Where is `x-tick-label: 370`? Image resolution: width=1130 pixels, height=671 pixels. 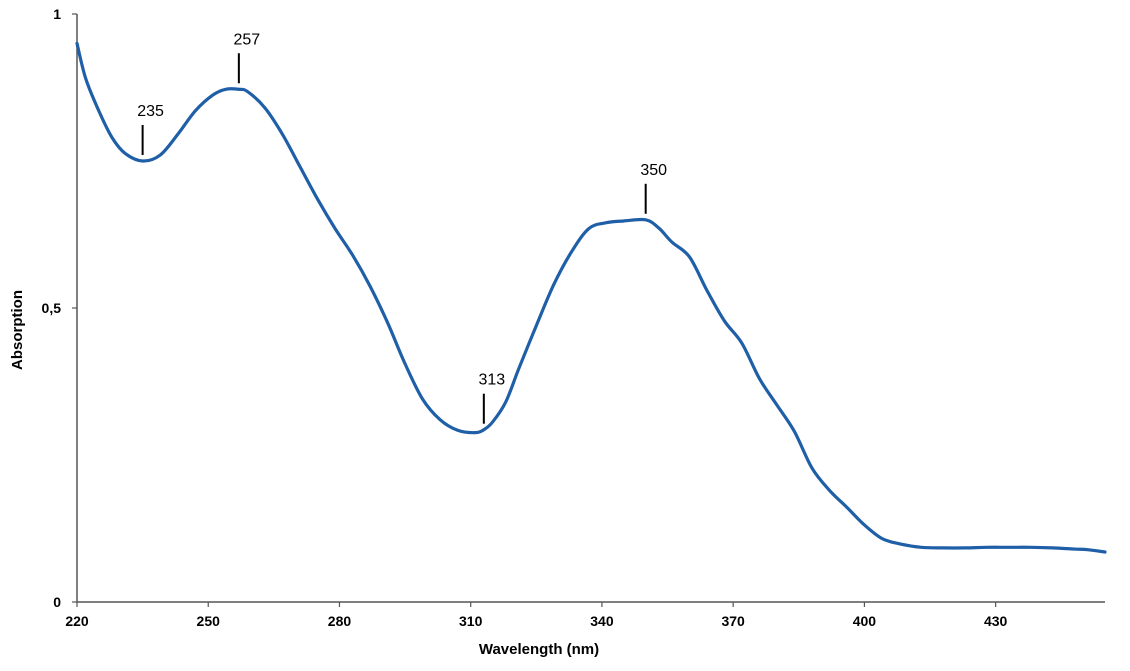
x-tick-label: 370 is located at coordinates (733, 621).